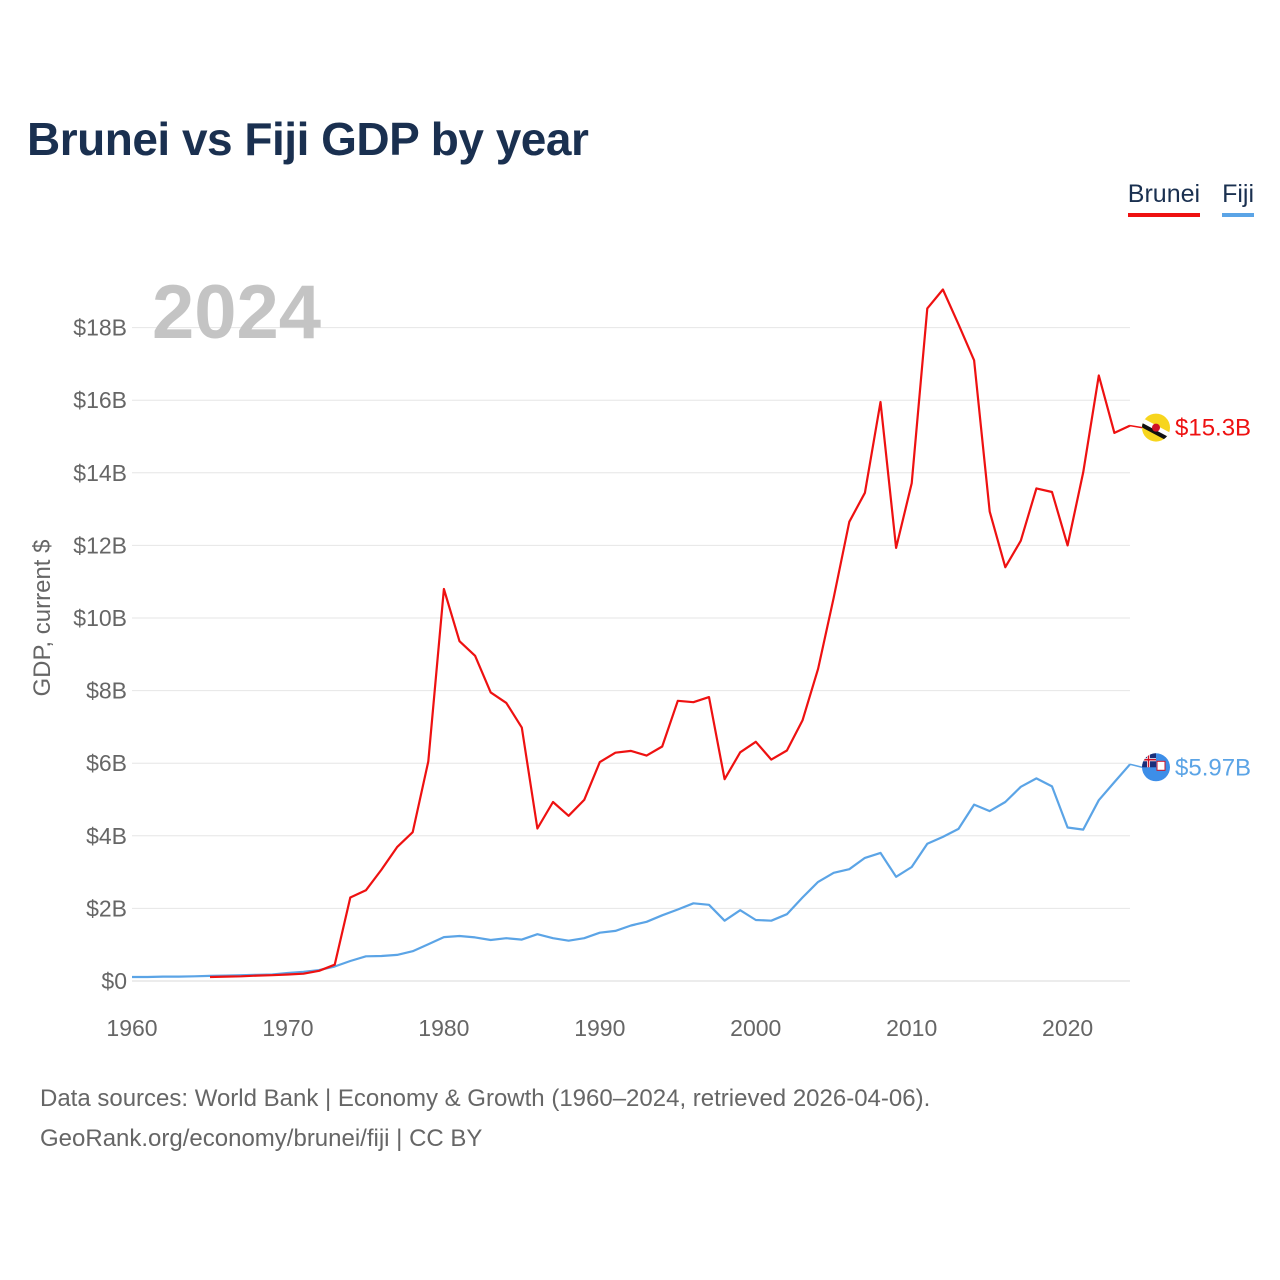  I want to click on x-tick-label: 2010, so click(911, 1028).